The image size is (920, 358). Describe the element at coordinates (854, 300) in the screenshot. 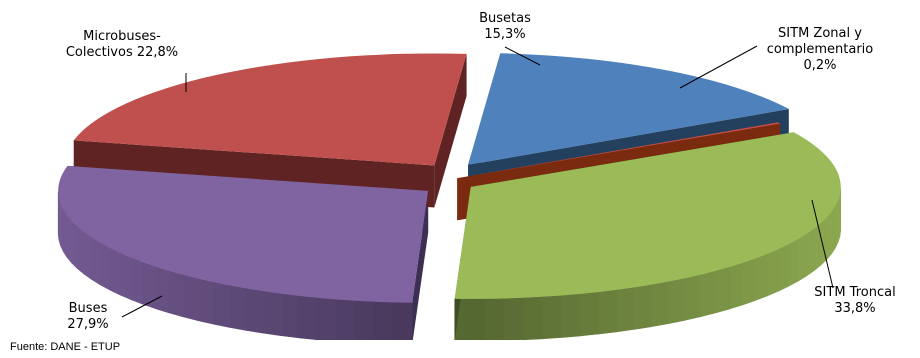

I see `slice-label-2: SITM Troncal 33,8%` at that location.